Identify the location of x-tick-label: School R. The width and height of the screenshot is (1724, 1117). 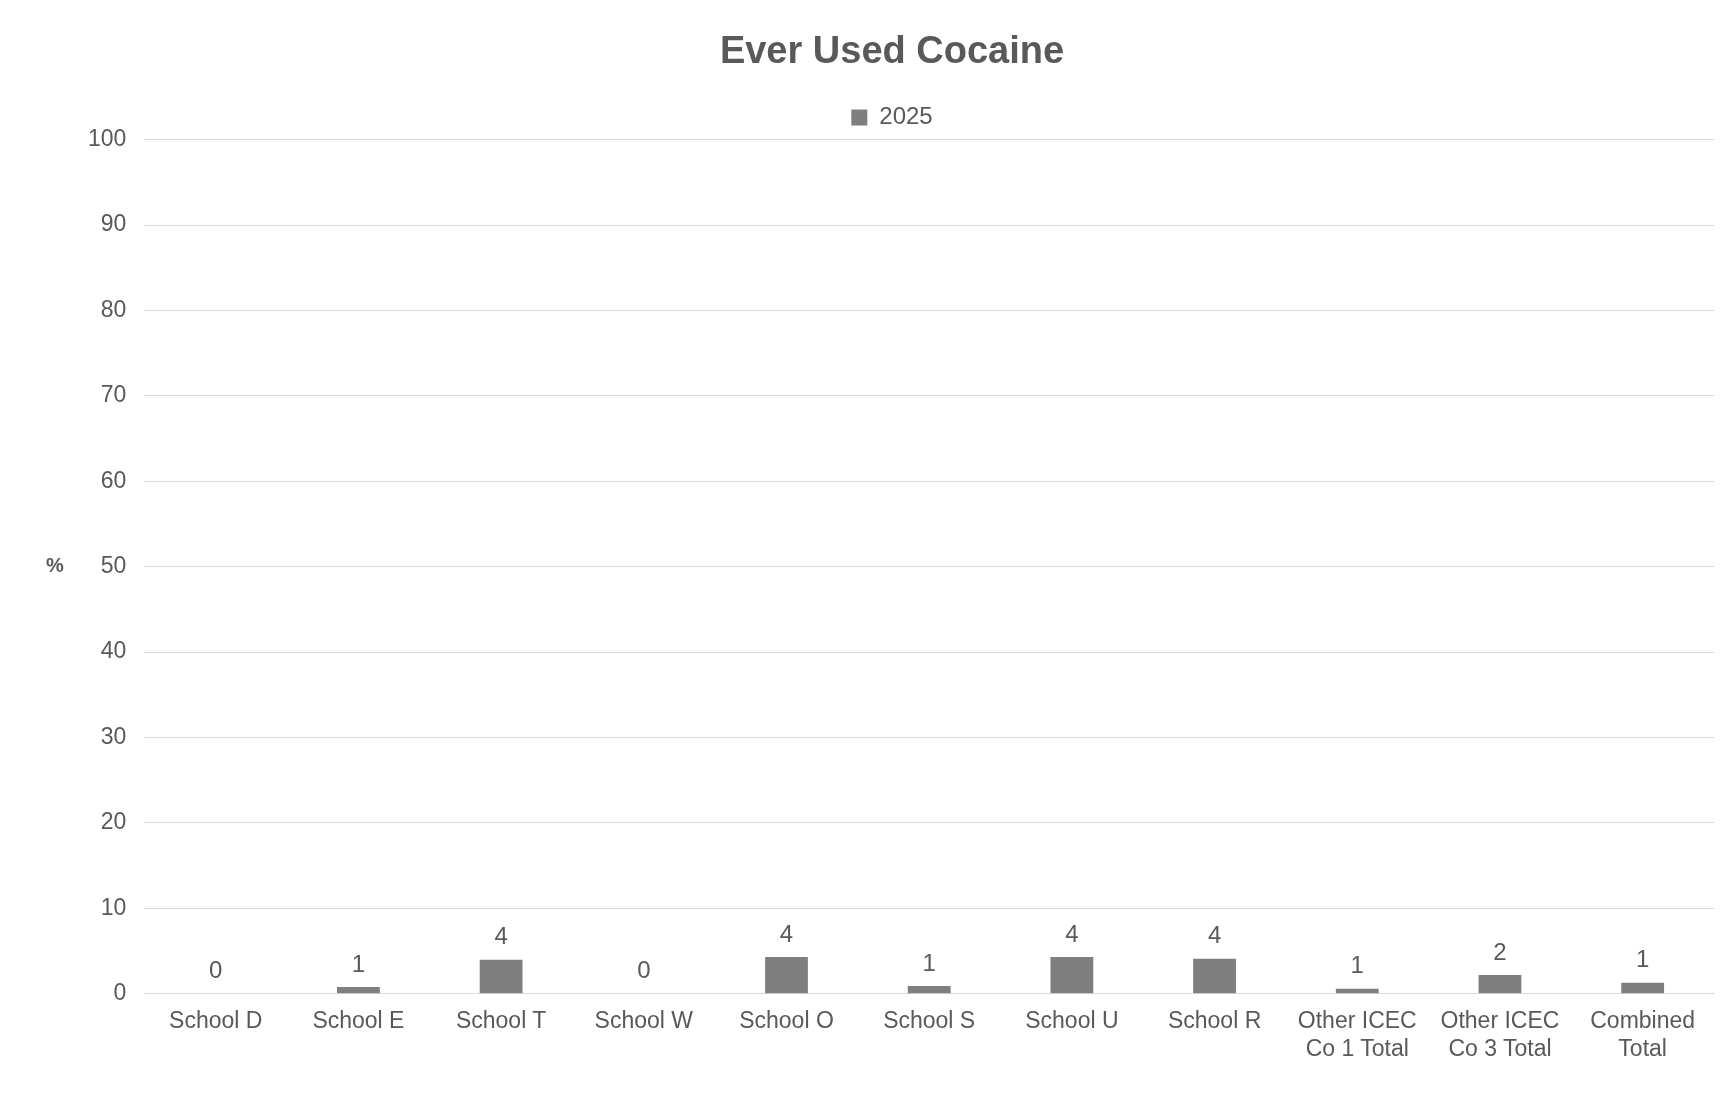
(1214, 1019).